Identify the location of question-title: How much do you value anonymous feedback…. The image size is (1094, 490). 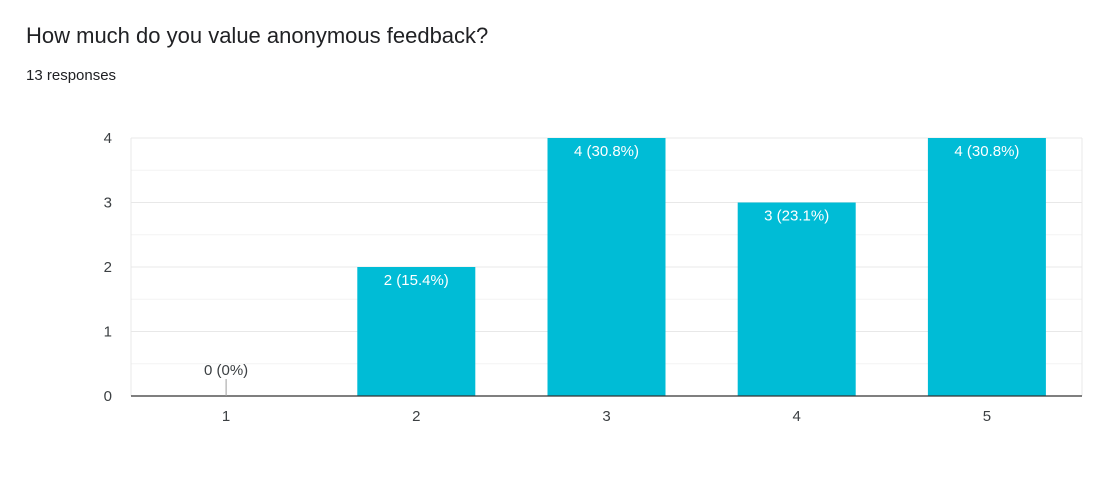
(257, 35).